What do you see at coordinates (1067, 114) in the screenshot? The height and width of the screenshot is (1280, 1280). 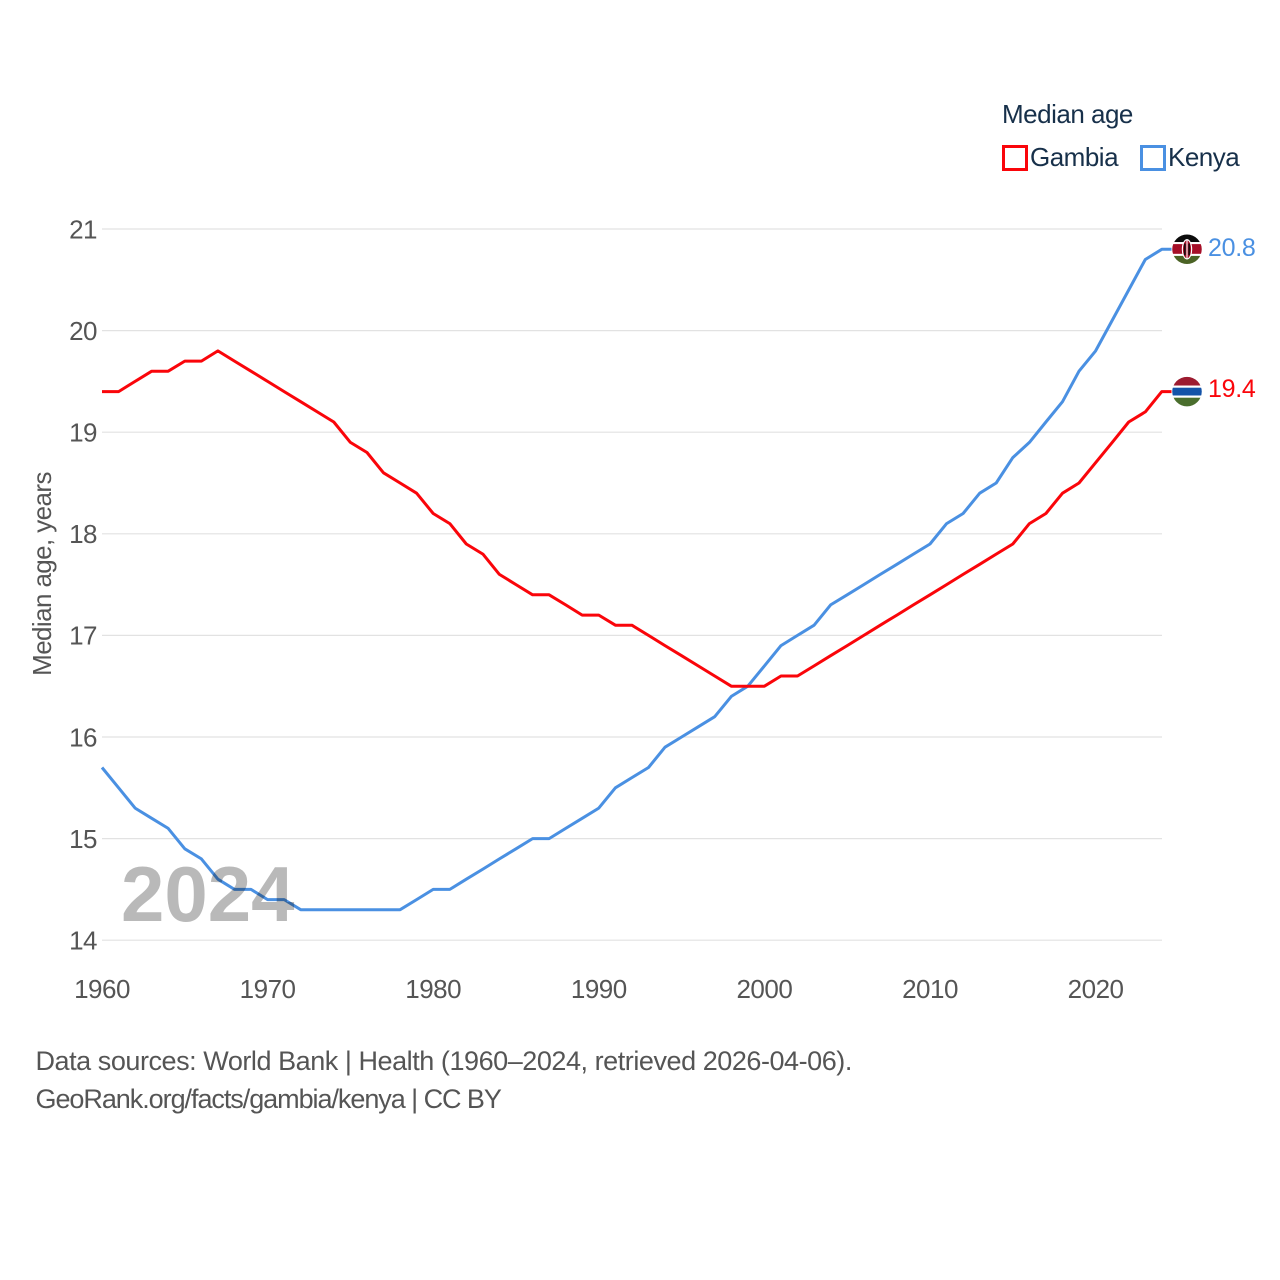 I see `svg-text: Median age` at bounding box center [1067, 114].